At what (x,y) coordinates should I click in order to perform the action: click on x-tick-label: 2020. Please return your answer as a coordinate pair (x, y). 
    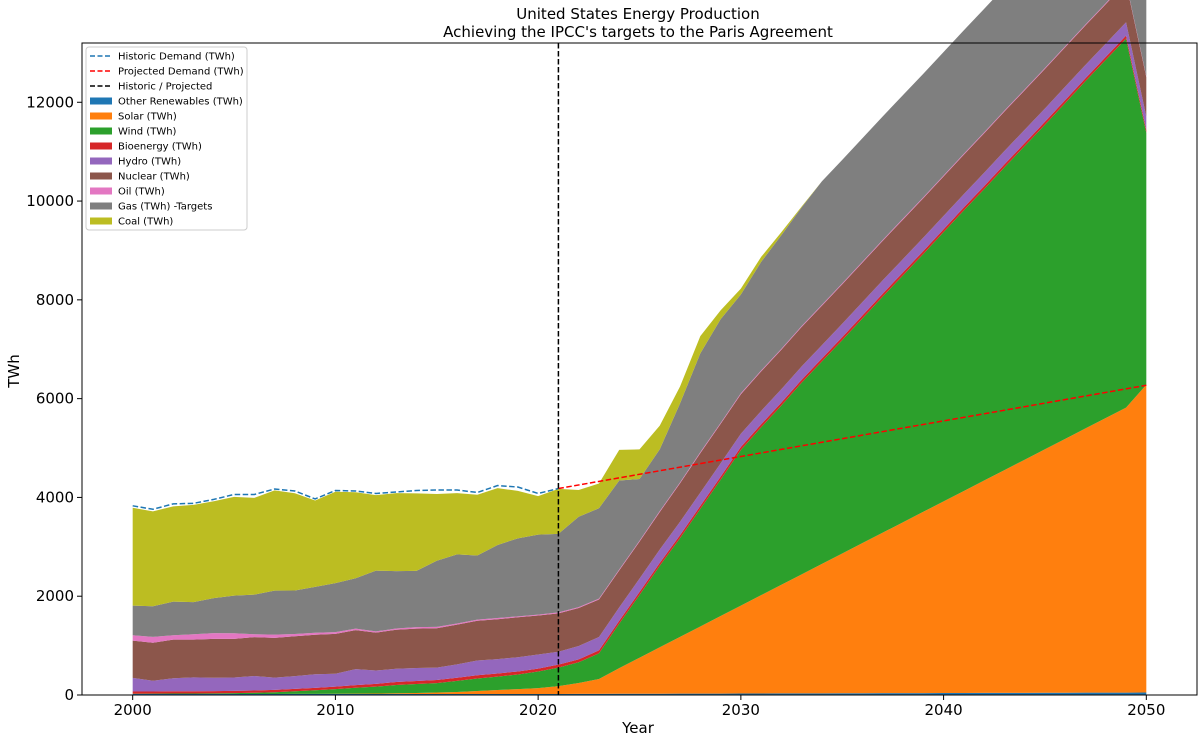
    Looking at the image, I should click on (538, 710).